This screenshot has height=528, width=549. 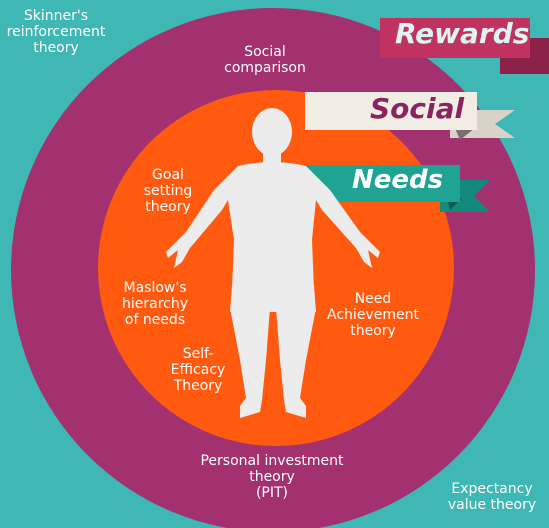 I want to click on social-label: Social, so click(x=417, y=108).